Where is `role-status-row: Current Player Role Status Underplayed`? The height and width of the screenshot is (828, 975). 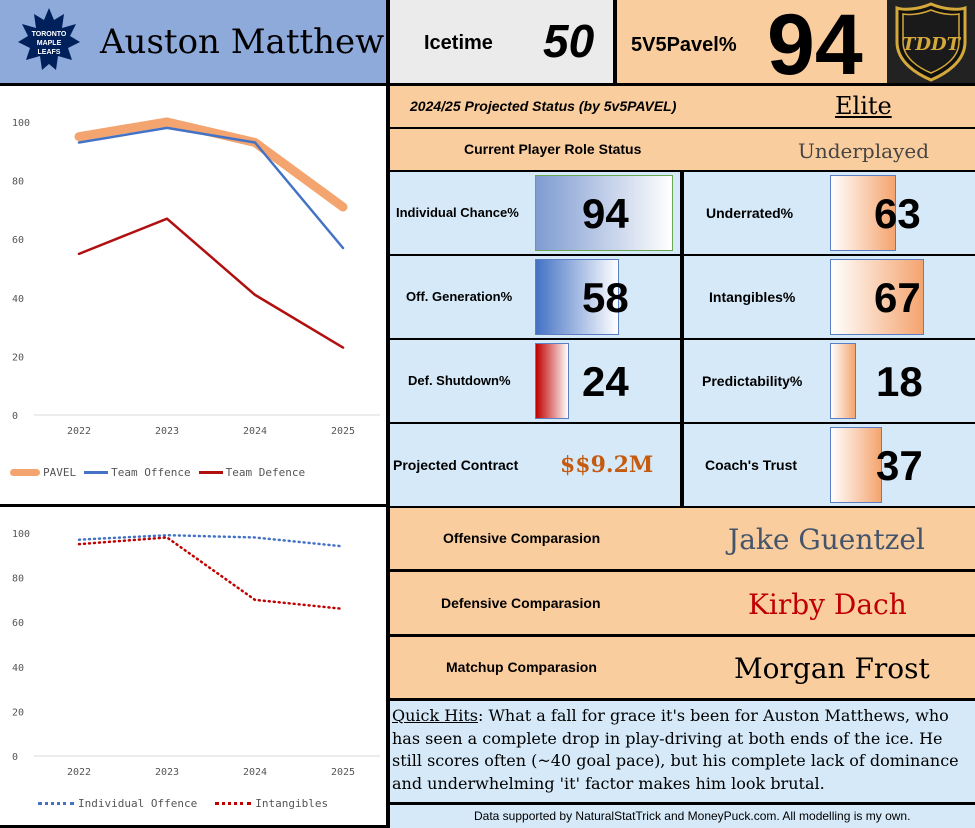
role-status-row: Current Player Role Status Underplayed is located at coordinates (682, 149).